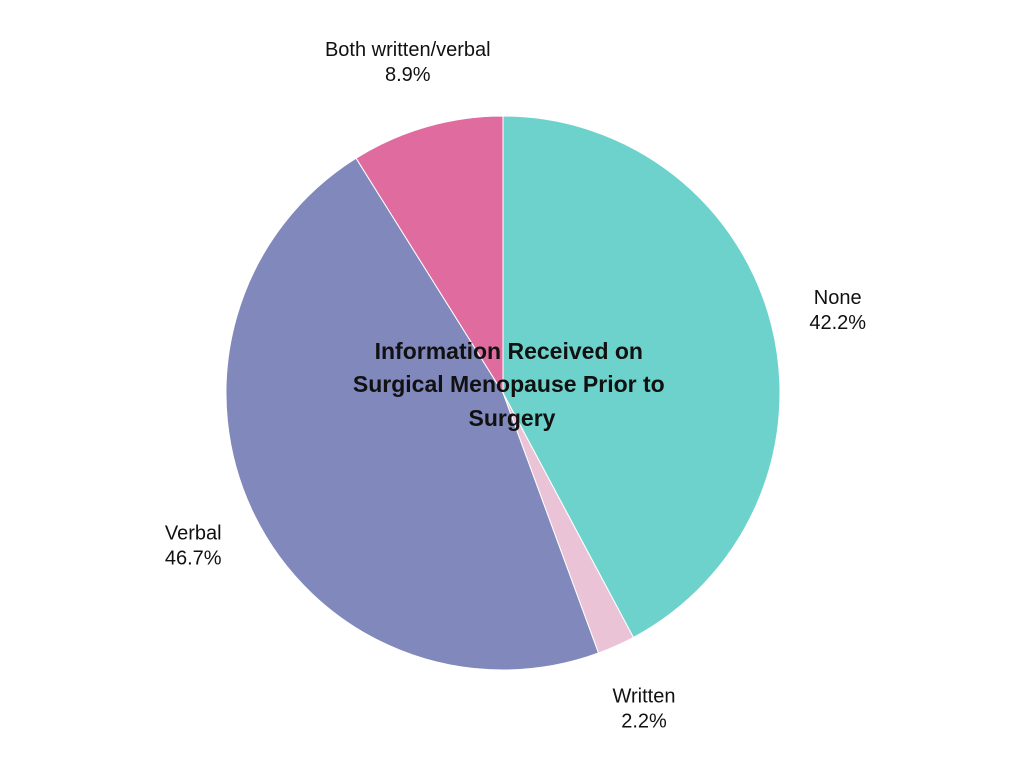 The height and width of the screenshot is (768, 1024). I want to click on slice-label-value: 42.2%, so click(837, 323).